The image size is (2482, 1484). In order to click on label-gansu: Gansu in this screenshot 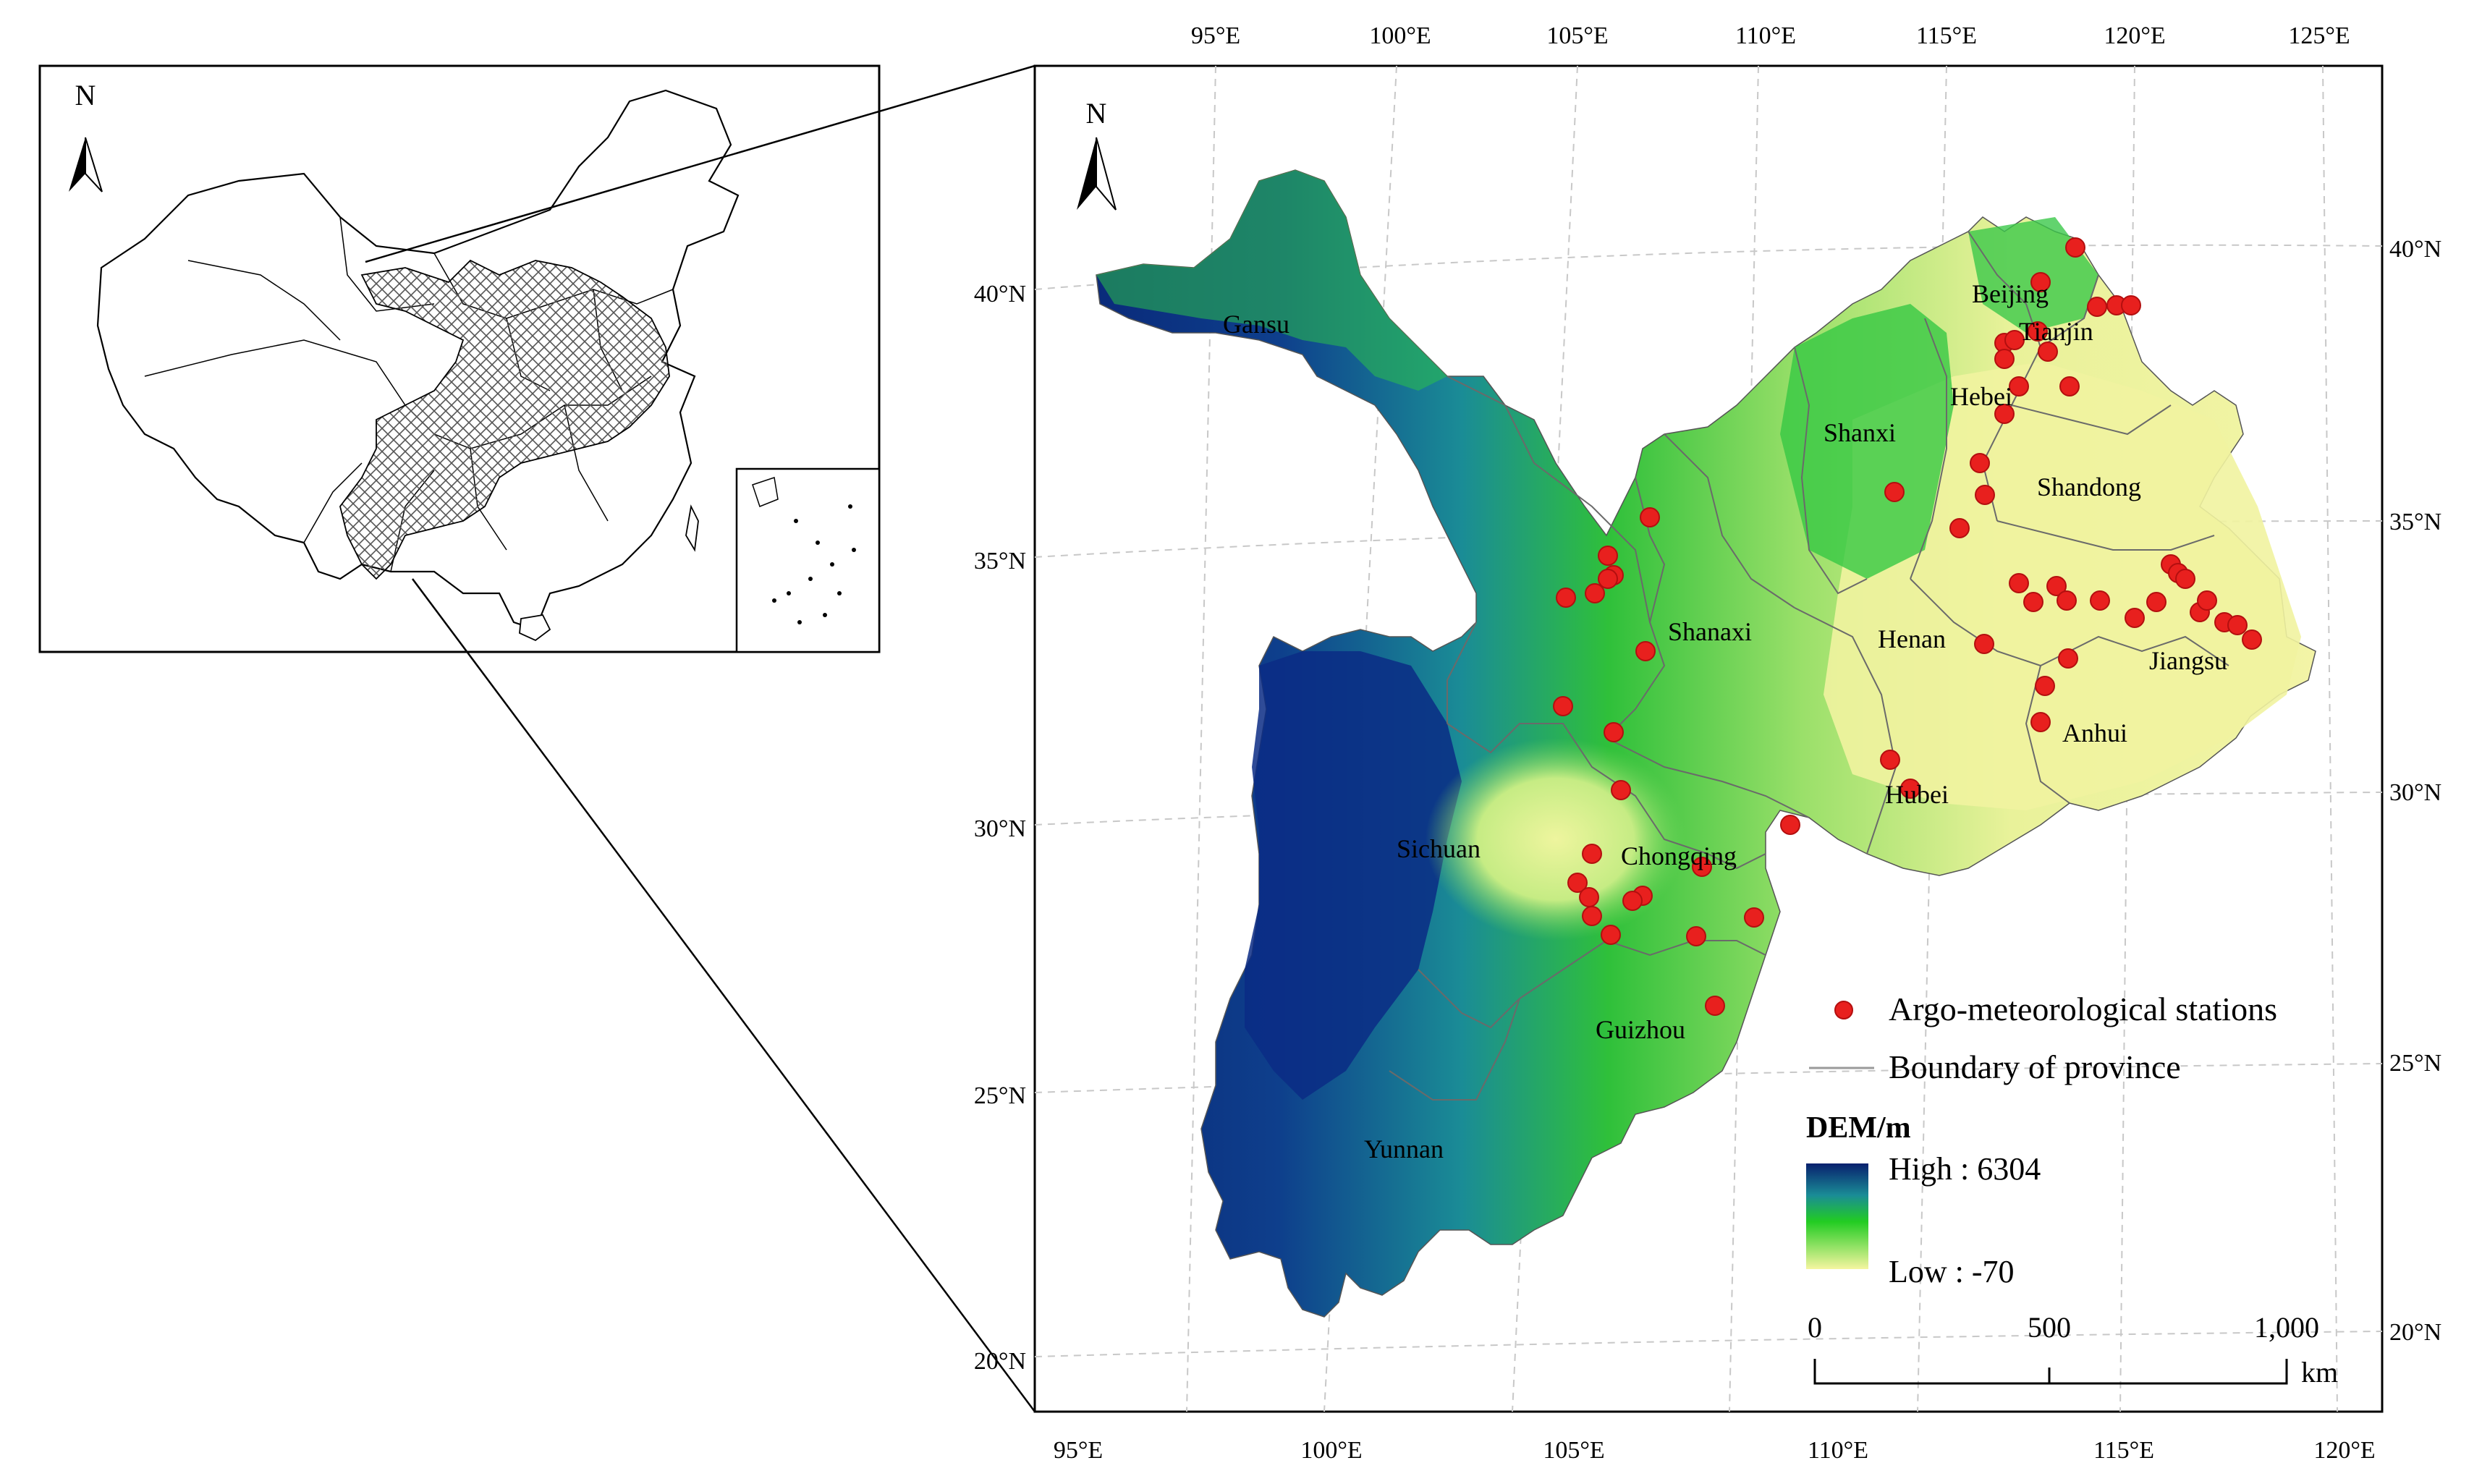, I will do `click(1256, 324)`.